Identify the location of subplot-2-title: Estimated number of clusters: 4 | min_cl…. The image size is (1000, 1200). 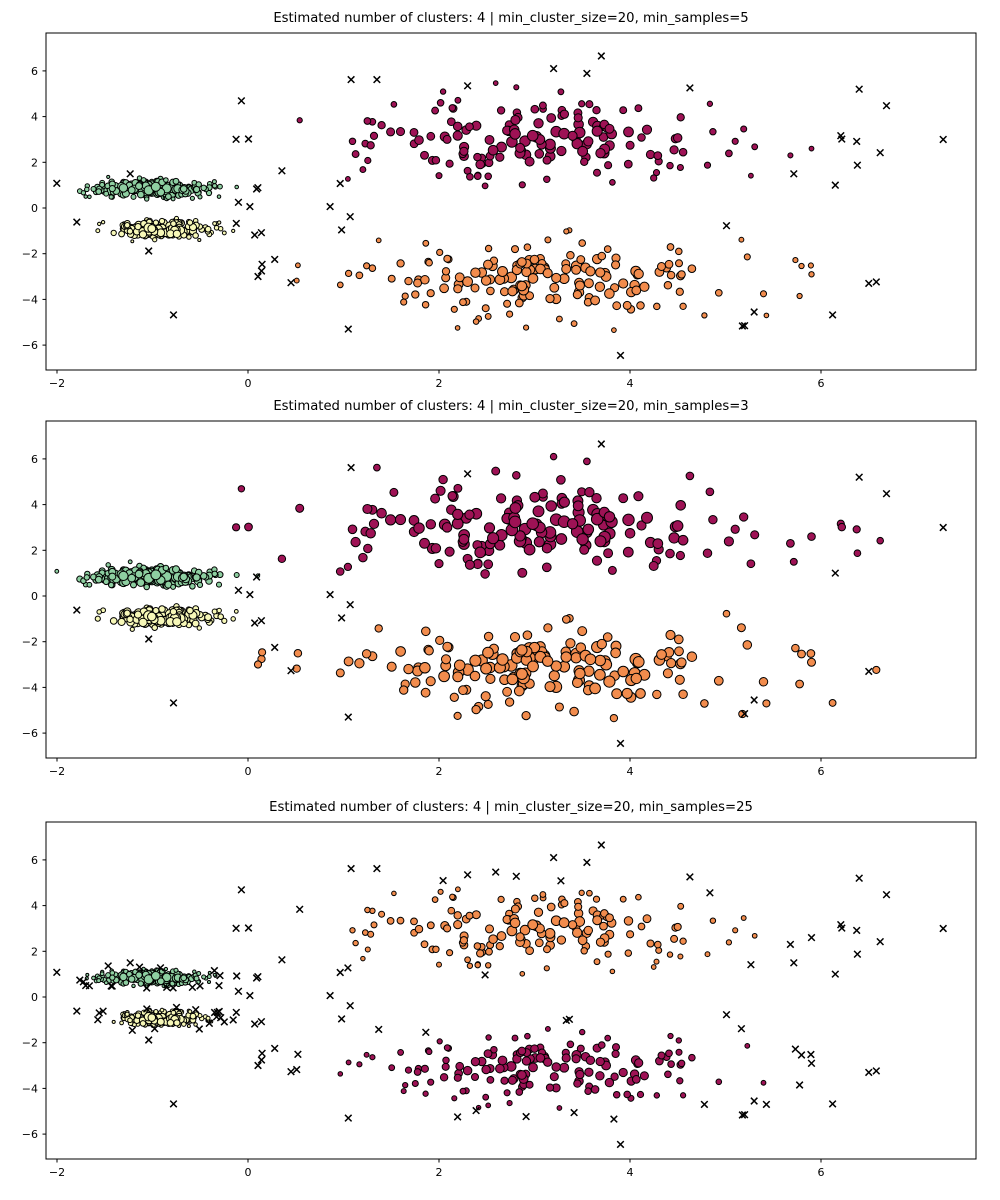
(510, 406).